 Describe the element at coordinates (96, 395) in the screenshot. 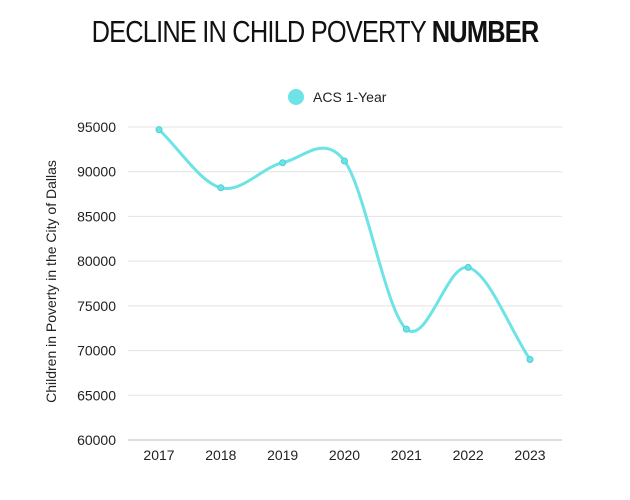

I see `y-tick-label: 65000` at that location.